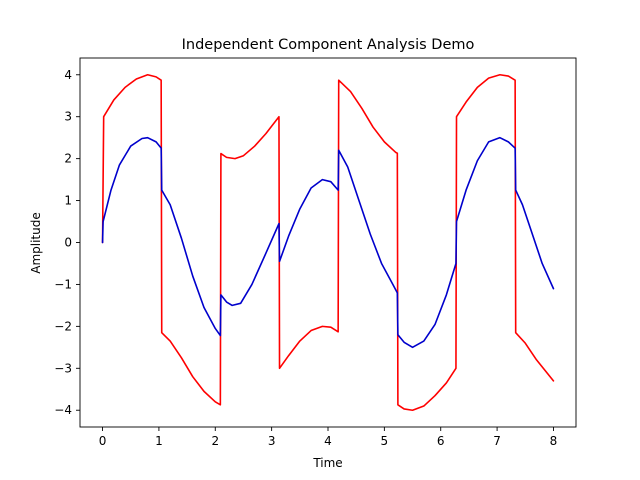  What do you see at coordinates (63, 410) in the screenshot?
I see `y-tick-label: −4` at bounding box center [63, 410].